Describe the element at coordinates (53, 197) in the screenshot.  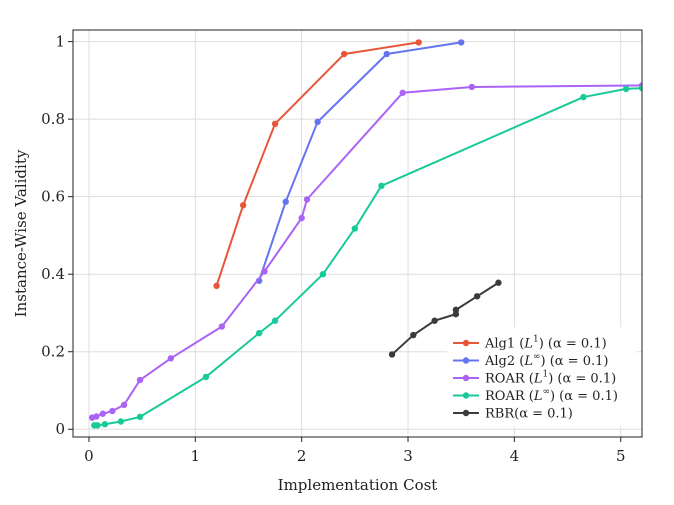
I see `y-tick-label: 0.6` at that location.